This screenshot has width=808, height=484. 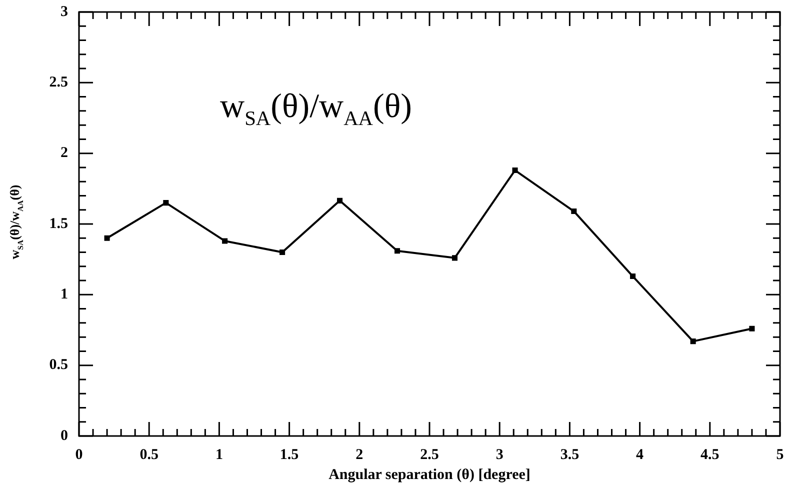 What do you see at coordinates (58, 365) in the screenshot?
I see `y-tick-label: 0.5` at bounding box center [58, 365].